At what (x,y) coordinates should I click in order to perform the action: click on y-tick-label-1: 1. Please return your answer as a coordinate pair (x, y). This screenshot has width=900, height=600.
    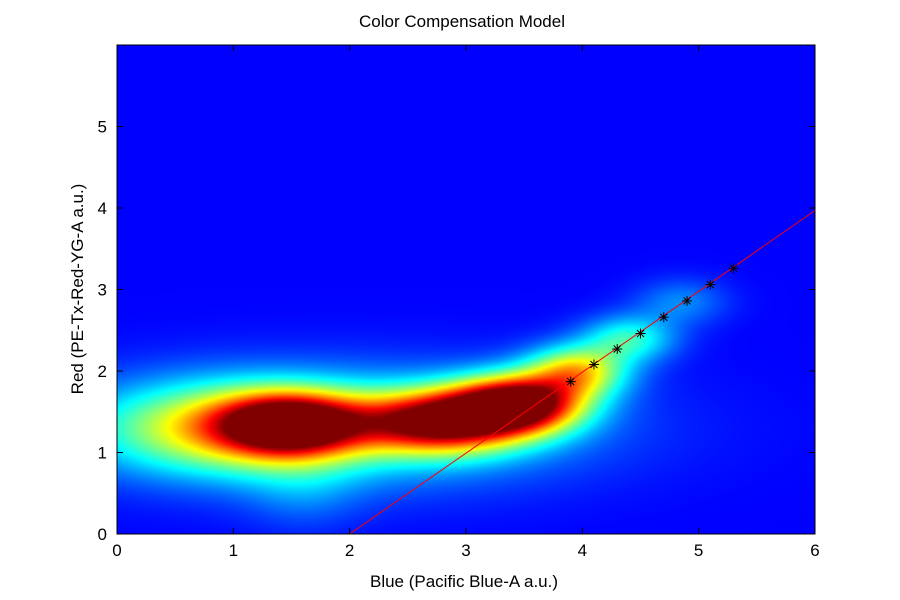
    Looking at the image, I should click on (102, 453).